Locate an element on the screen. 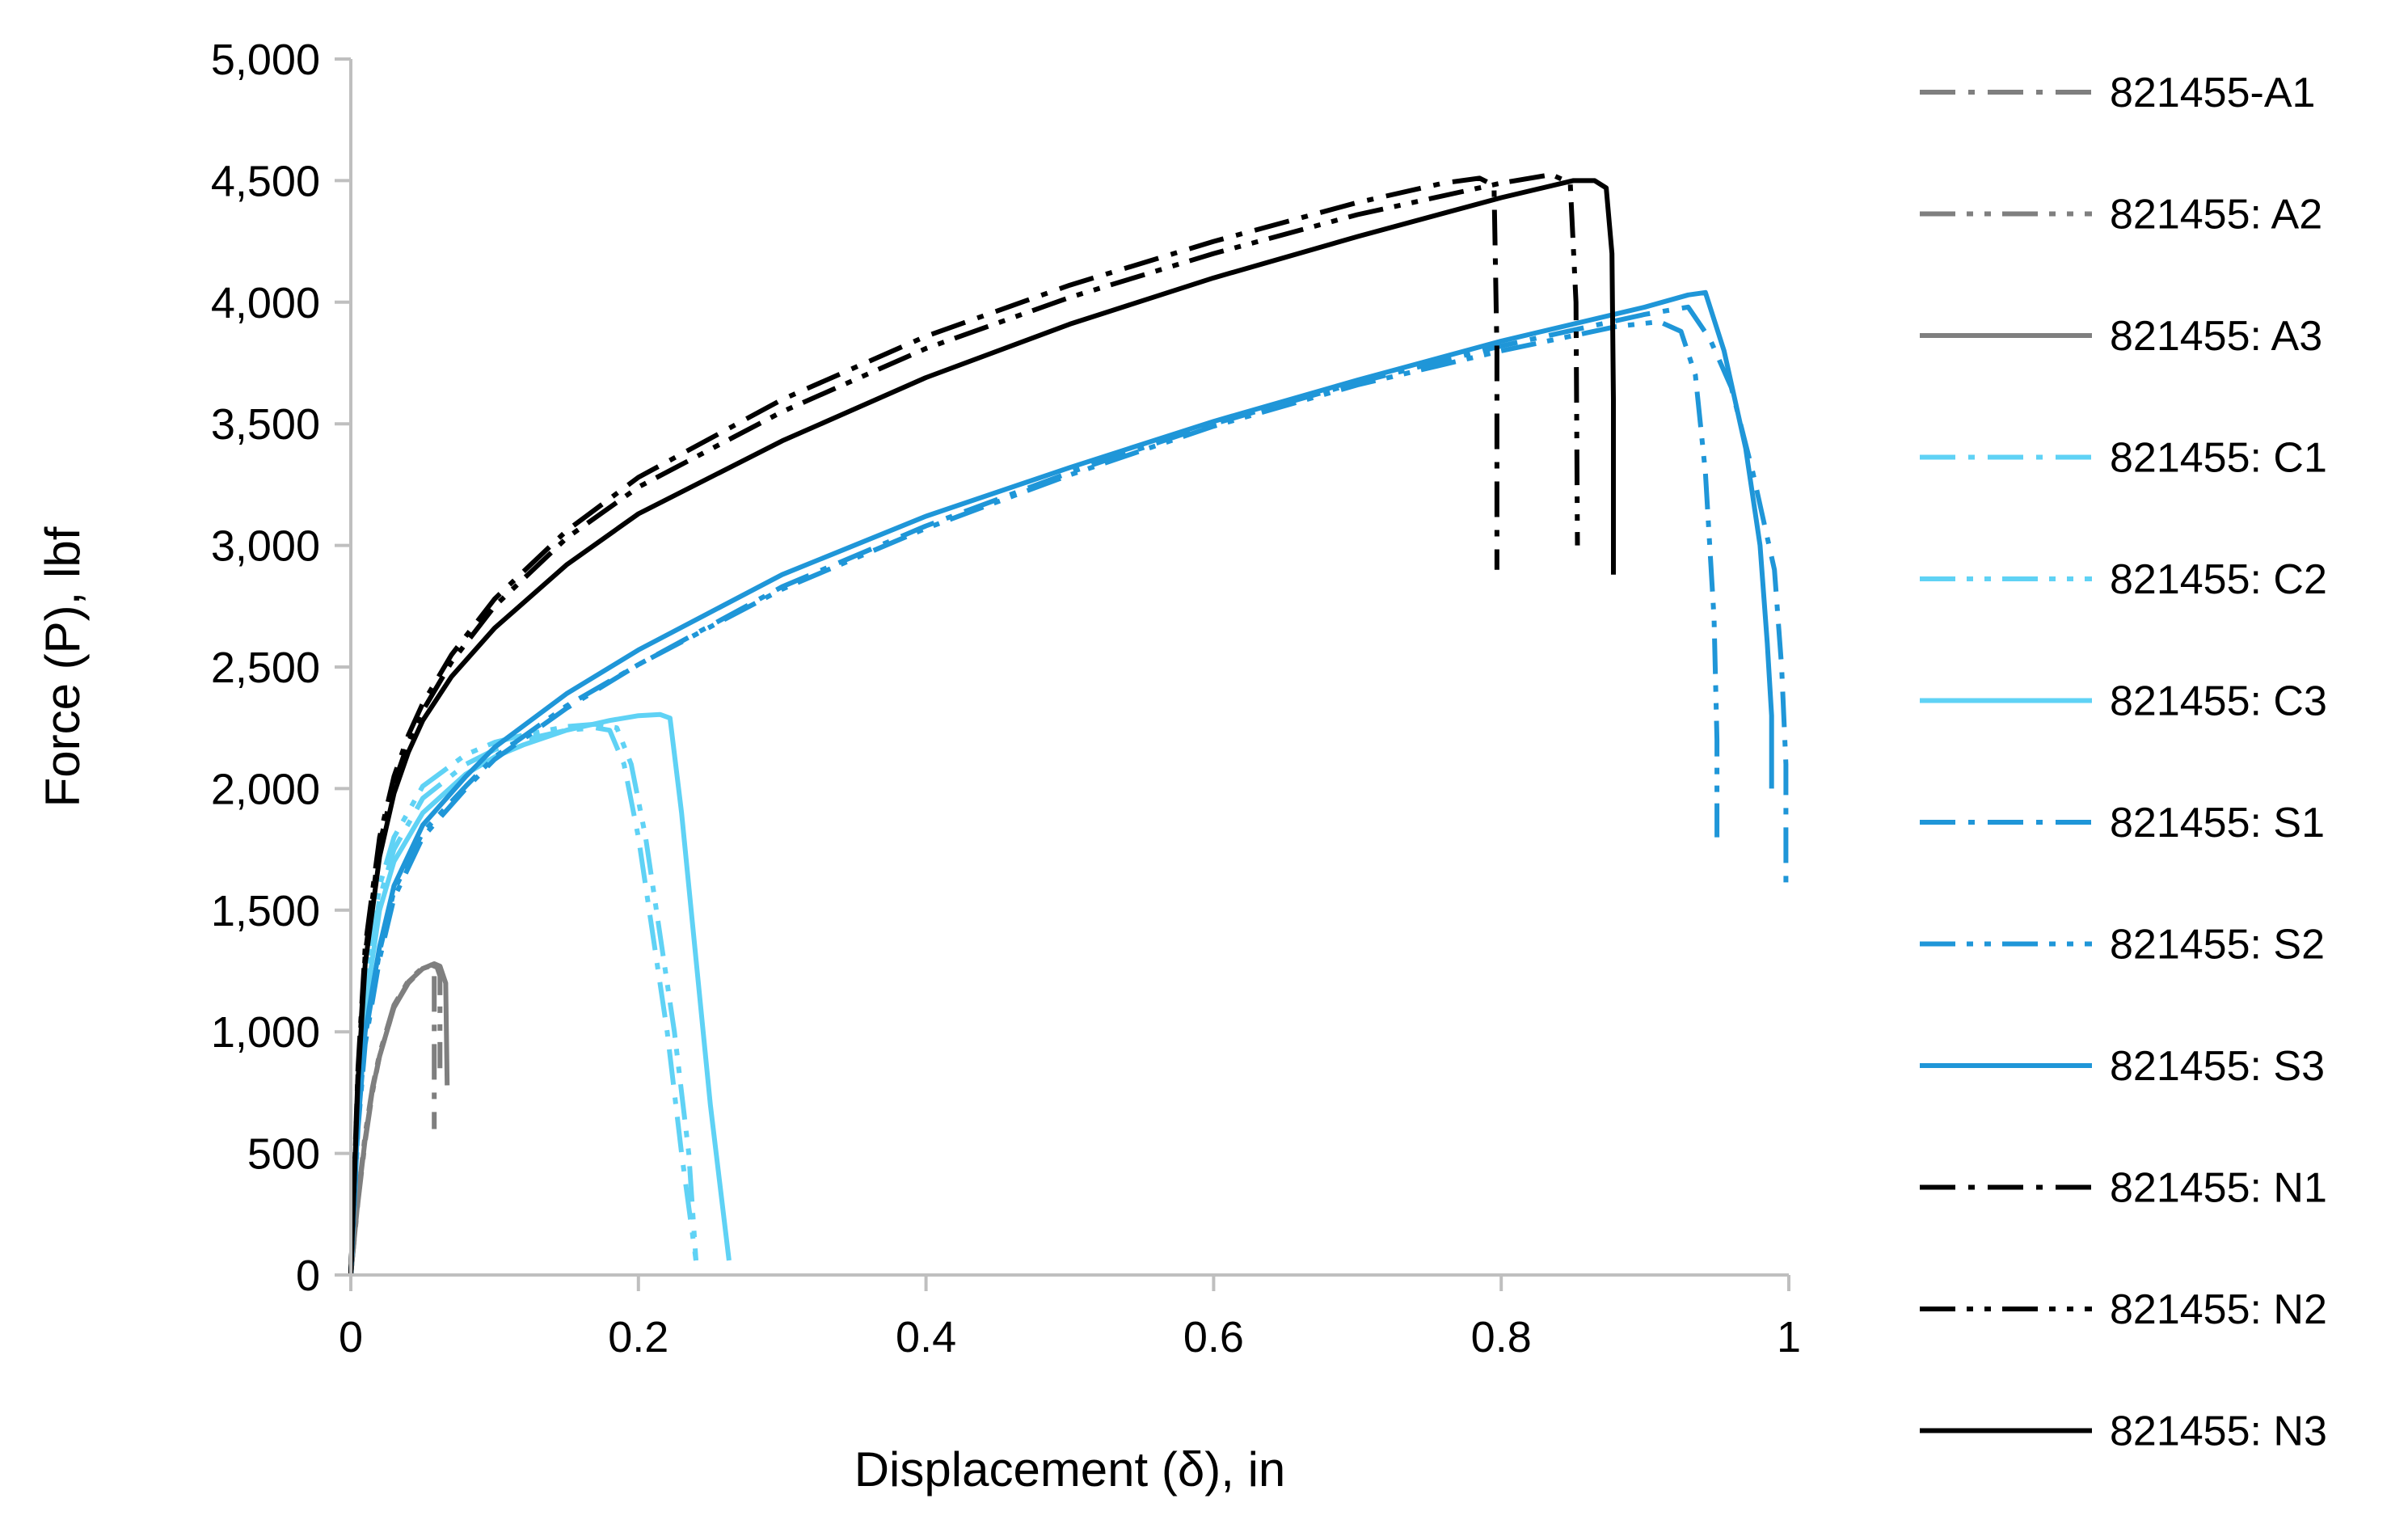  legend-label: 821455: A3 is located at coordinates (2216, 336).